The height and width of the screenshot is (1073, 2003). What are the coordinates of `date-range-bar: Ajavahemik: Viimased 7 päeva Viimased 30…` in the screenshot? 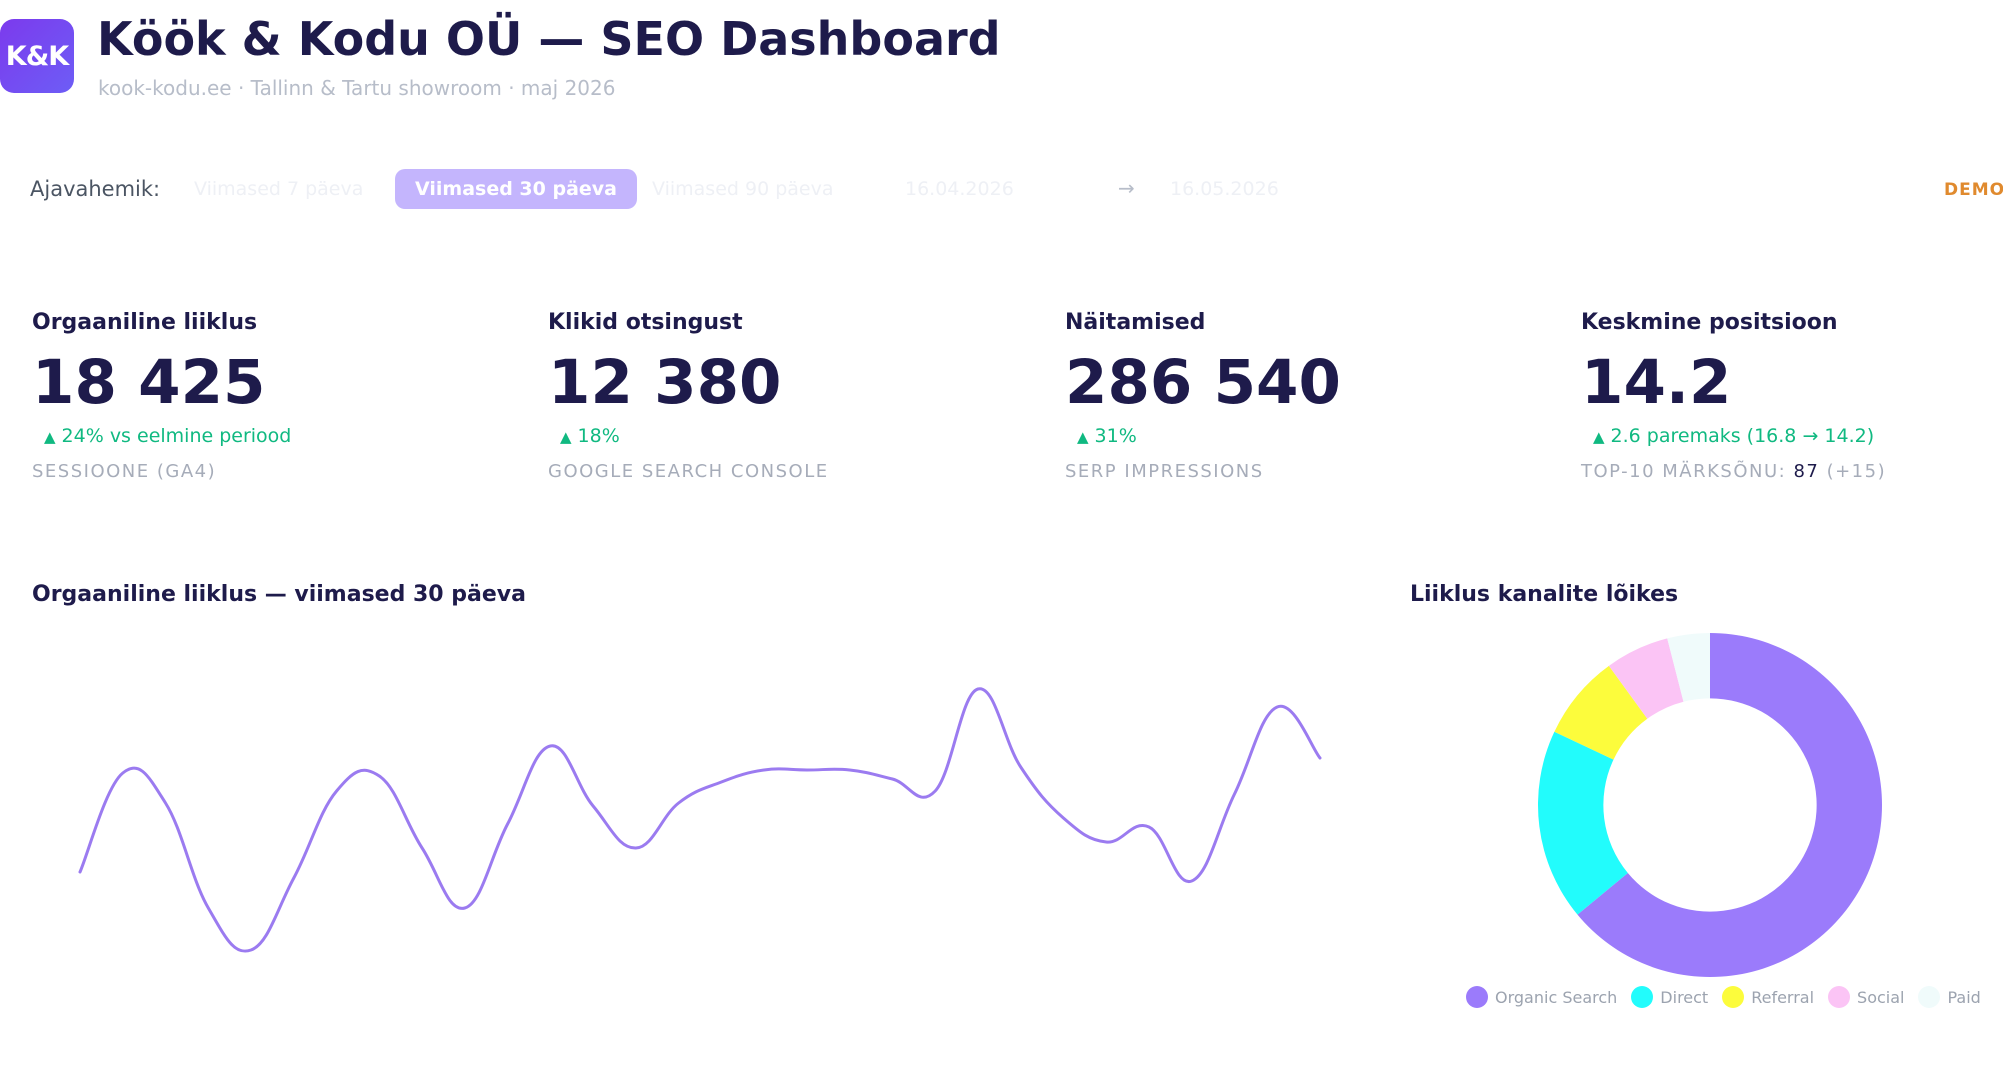 It's located at (1001, 189).